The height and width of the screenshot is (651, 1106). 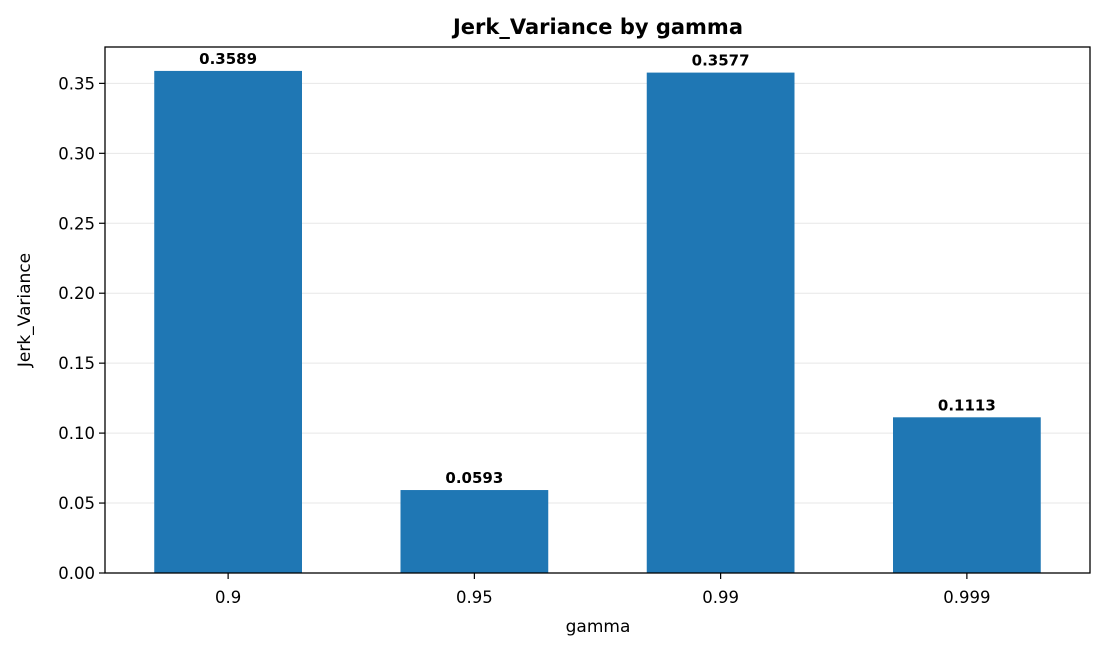 What do you see at coordinates (603, 590) in the screenshot?
I see `x-axis-ticks: 0.9 0.95 0.99 0.999` at bounding box center [603, 590].